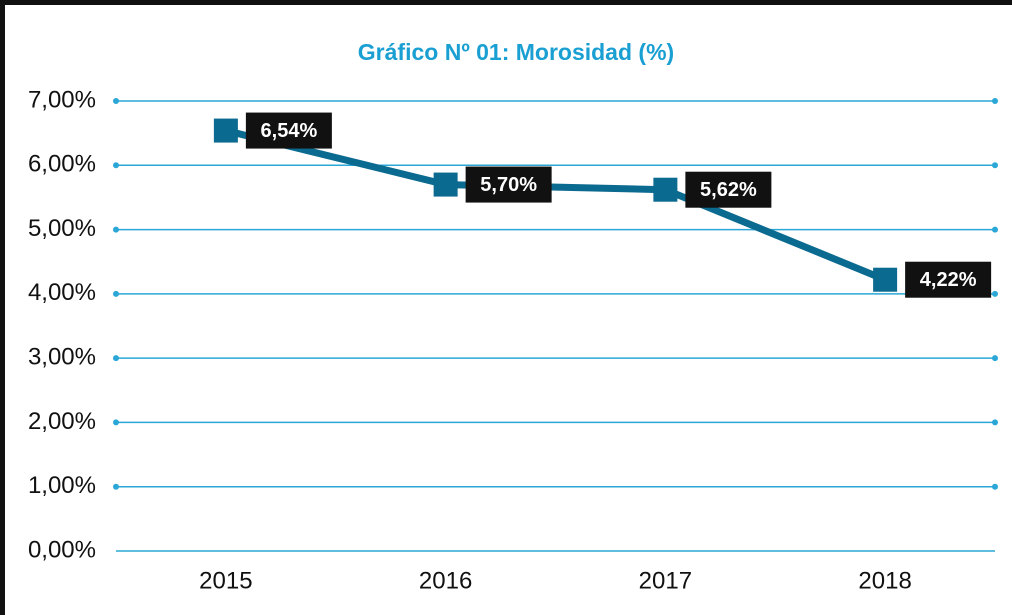 This screenshot has height=615, width=1012. What do you see at coordinates (884, 580) in the screenshot?
I see `x-tick-label: 2018` at bounding box center [884, 580].